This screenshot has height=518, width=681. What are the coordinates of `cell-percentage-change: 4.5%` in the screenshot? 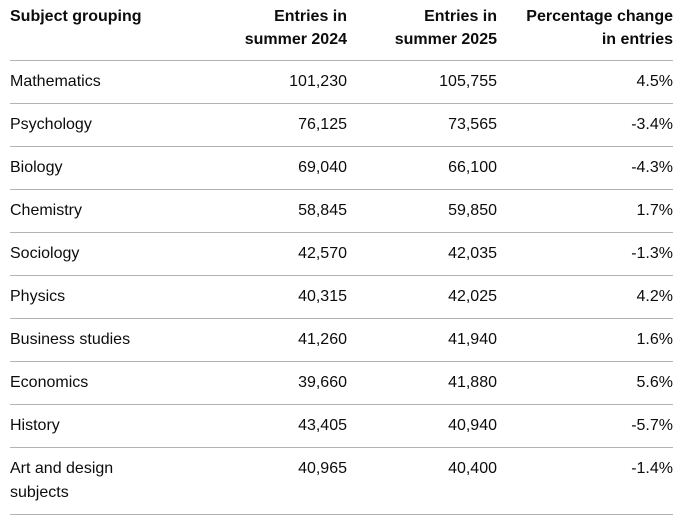 It's located at (585, 82).